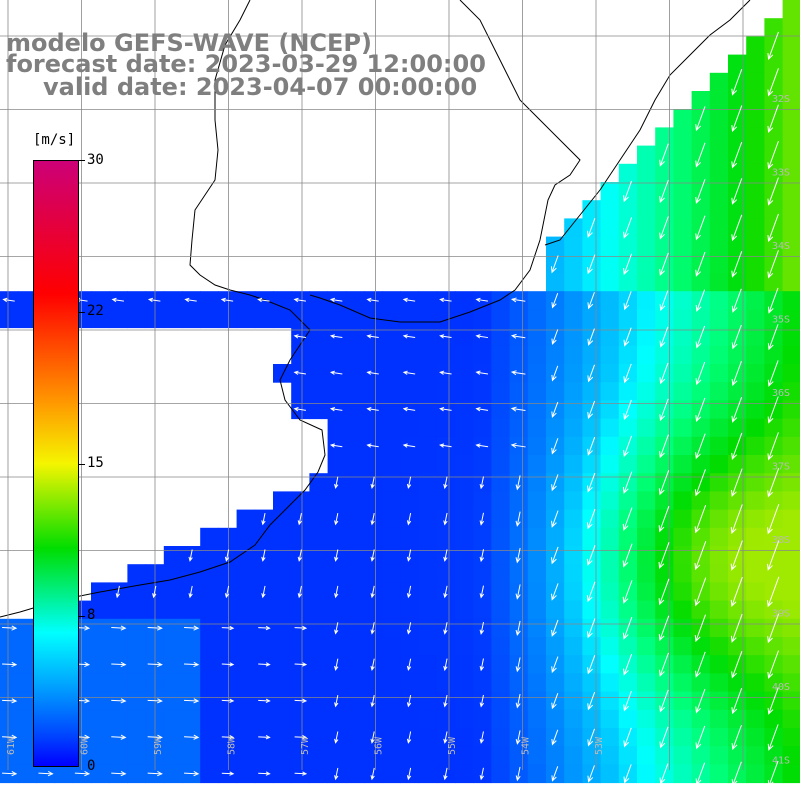 The height and width of the screenshot is (800, 800). What do you see at coordinates (781, 99) in the screenshot?
I see `lat-label: 32S` at bounding box center [781, 99].